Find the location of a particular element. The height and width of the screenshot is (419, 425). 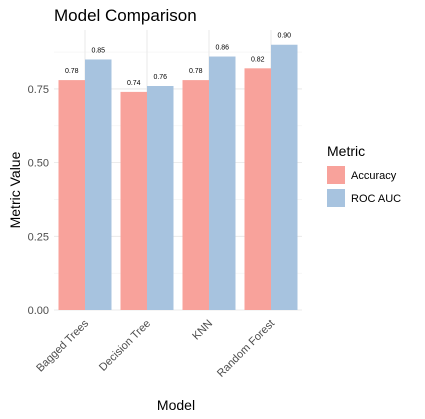

data-label: 0.90 is located at coordinates (284, 36).